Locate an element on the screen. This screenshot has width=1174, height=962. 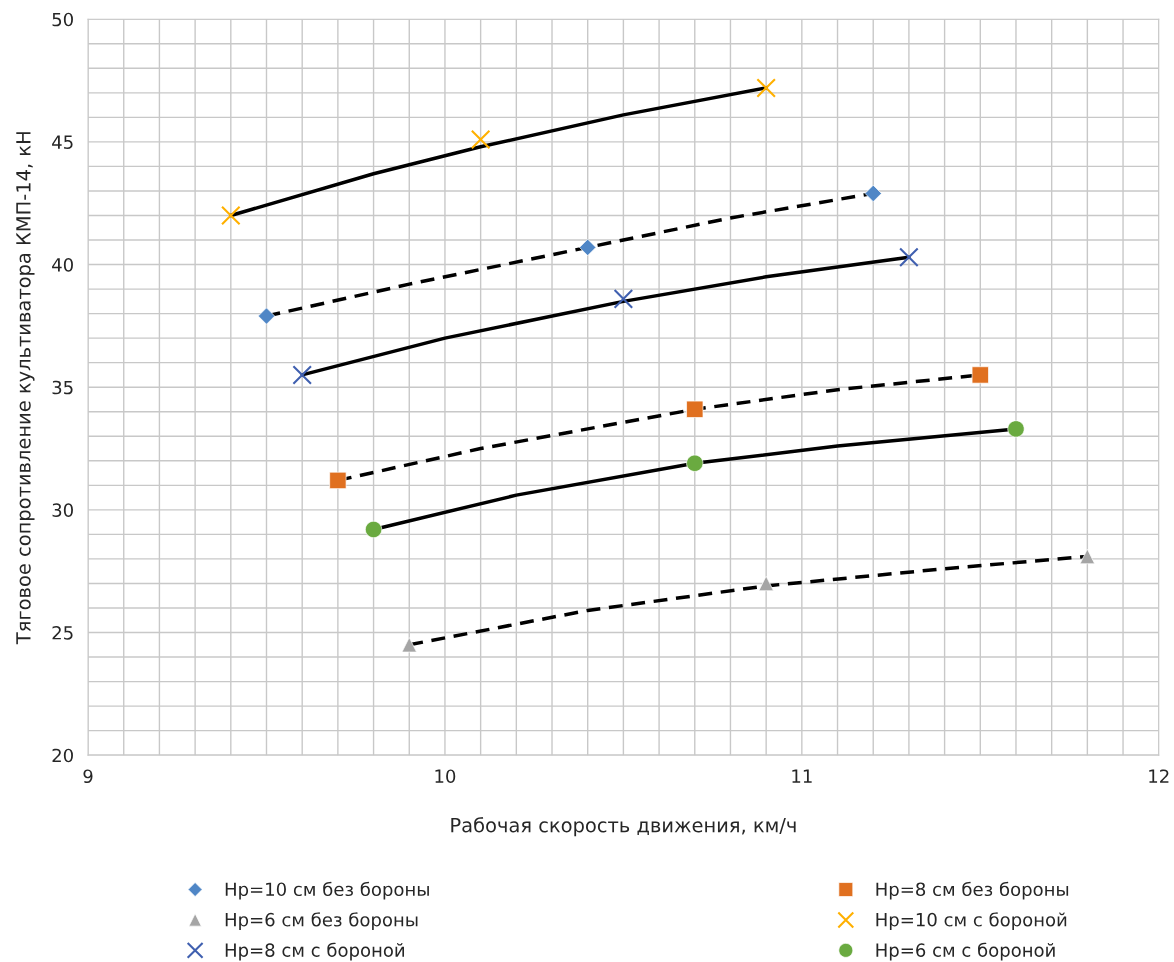
legend-label: Нр=8 см с бороной is located at coordinates (314, 951).